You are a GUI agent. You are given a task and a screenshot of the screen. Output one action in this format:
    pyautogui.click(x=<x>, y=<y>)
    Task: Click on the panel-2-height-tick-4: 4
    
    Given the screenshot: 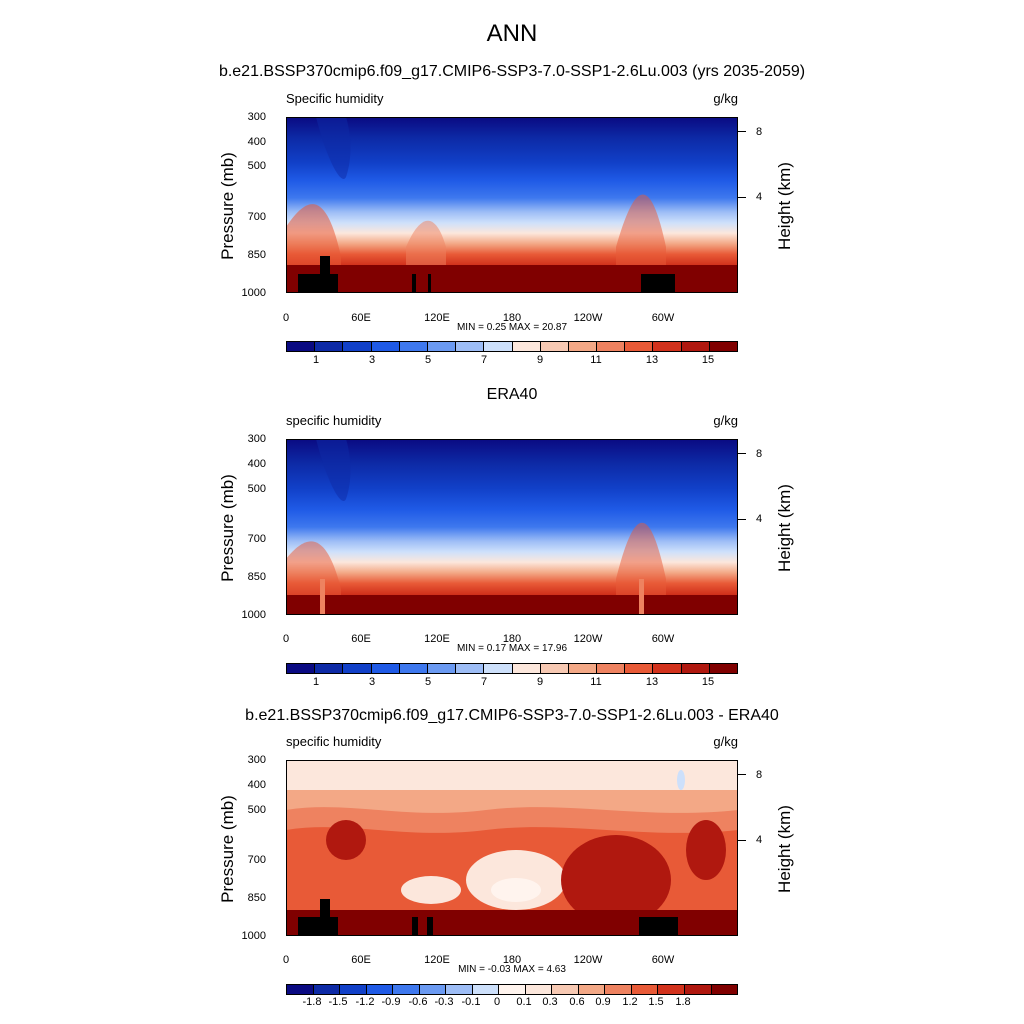 What is the action you would take?
    pyautogui.click(x=759, y=519)
    